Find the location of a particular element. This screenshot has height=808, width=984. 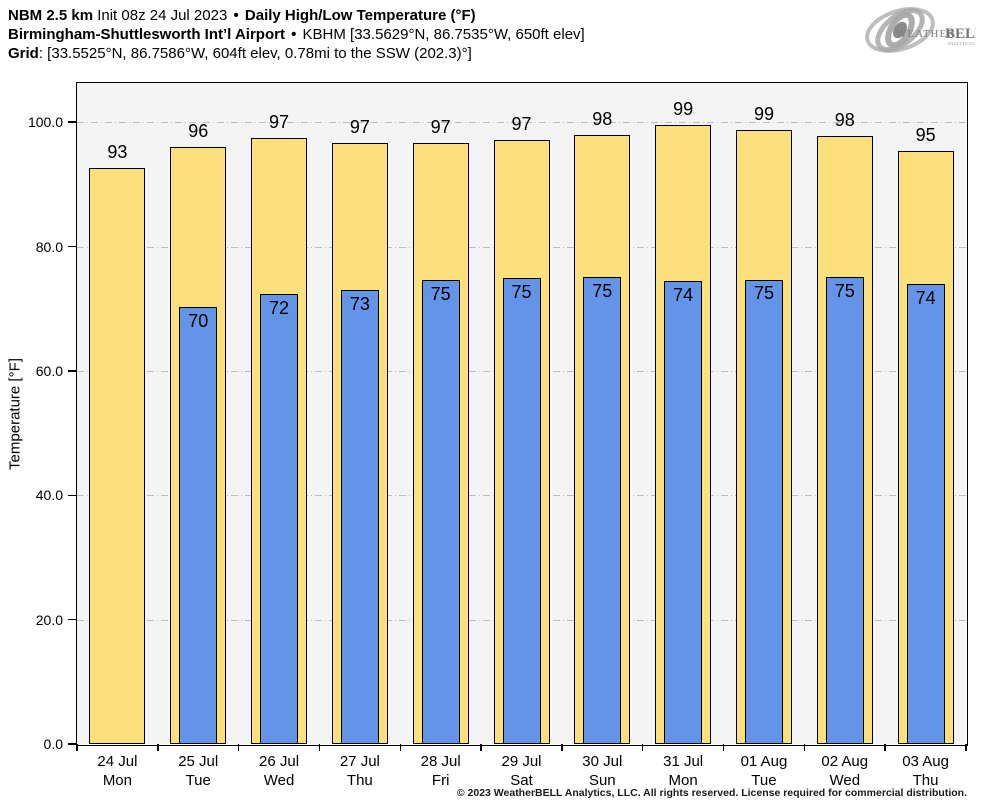

low-value-label: 70 is located at coordinates (198, 320).